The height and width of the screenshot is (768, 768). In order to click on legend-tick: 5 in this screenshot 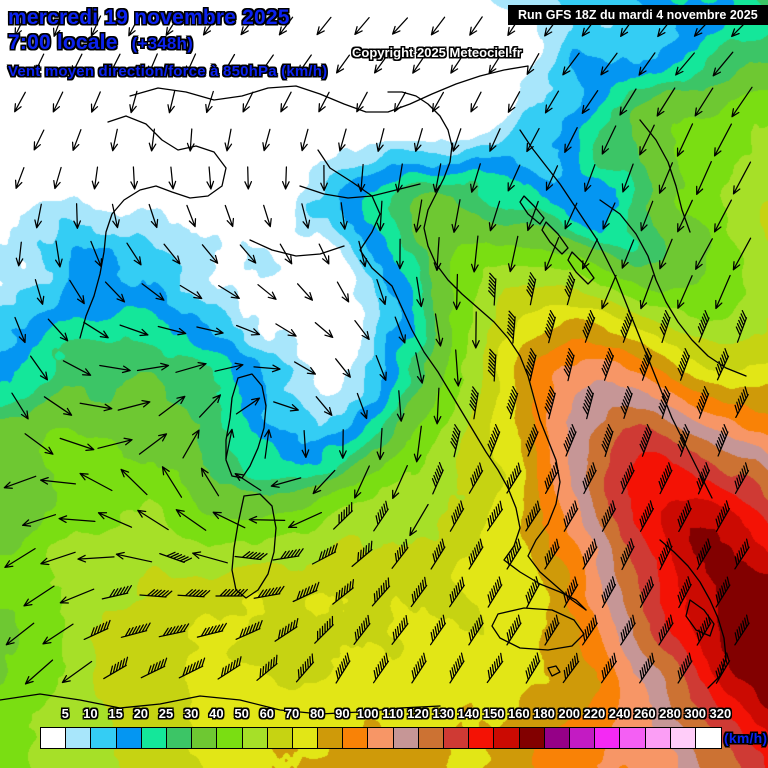, I will do `click(65, 713)`.